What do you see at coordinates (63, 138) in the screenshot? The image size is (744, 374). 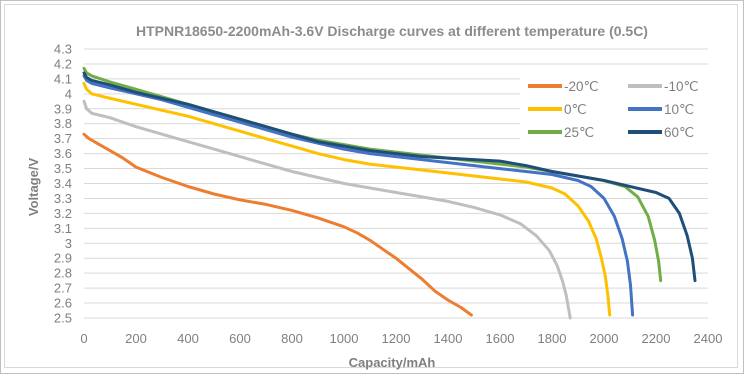 I see `y-tick-label: 3.7` at bounding box center [63, 138].